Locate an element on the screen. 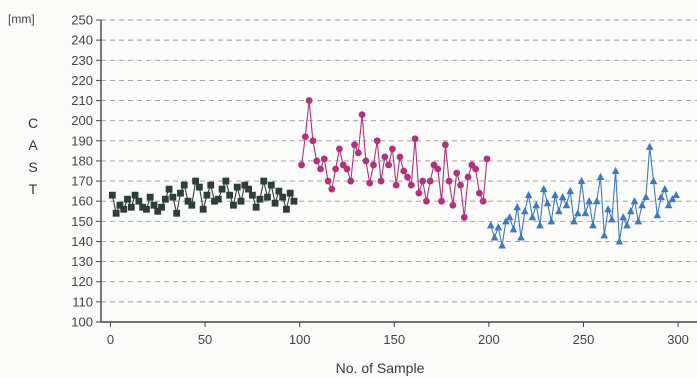 The image size is (697, 378). x-tick-label: 50 is located at coordinates (205, 339).